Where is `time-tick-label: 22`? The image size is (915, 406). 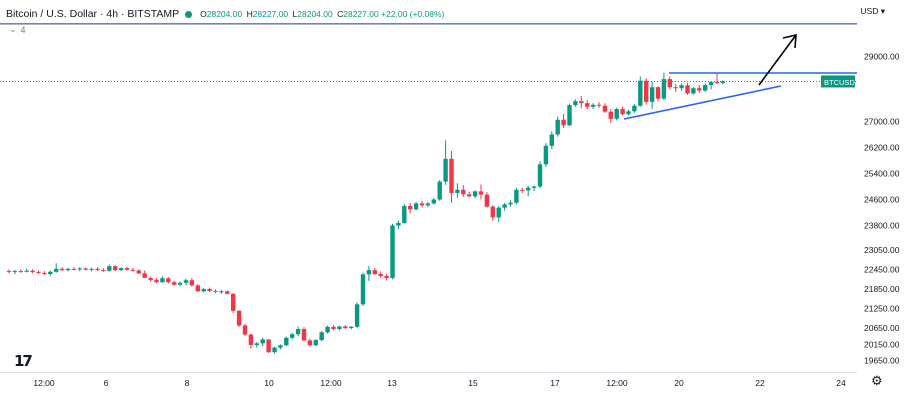 time-tick-label: 22 is located at coordinates (760, 383).